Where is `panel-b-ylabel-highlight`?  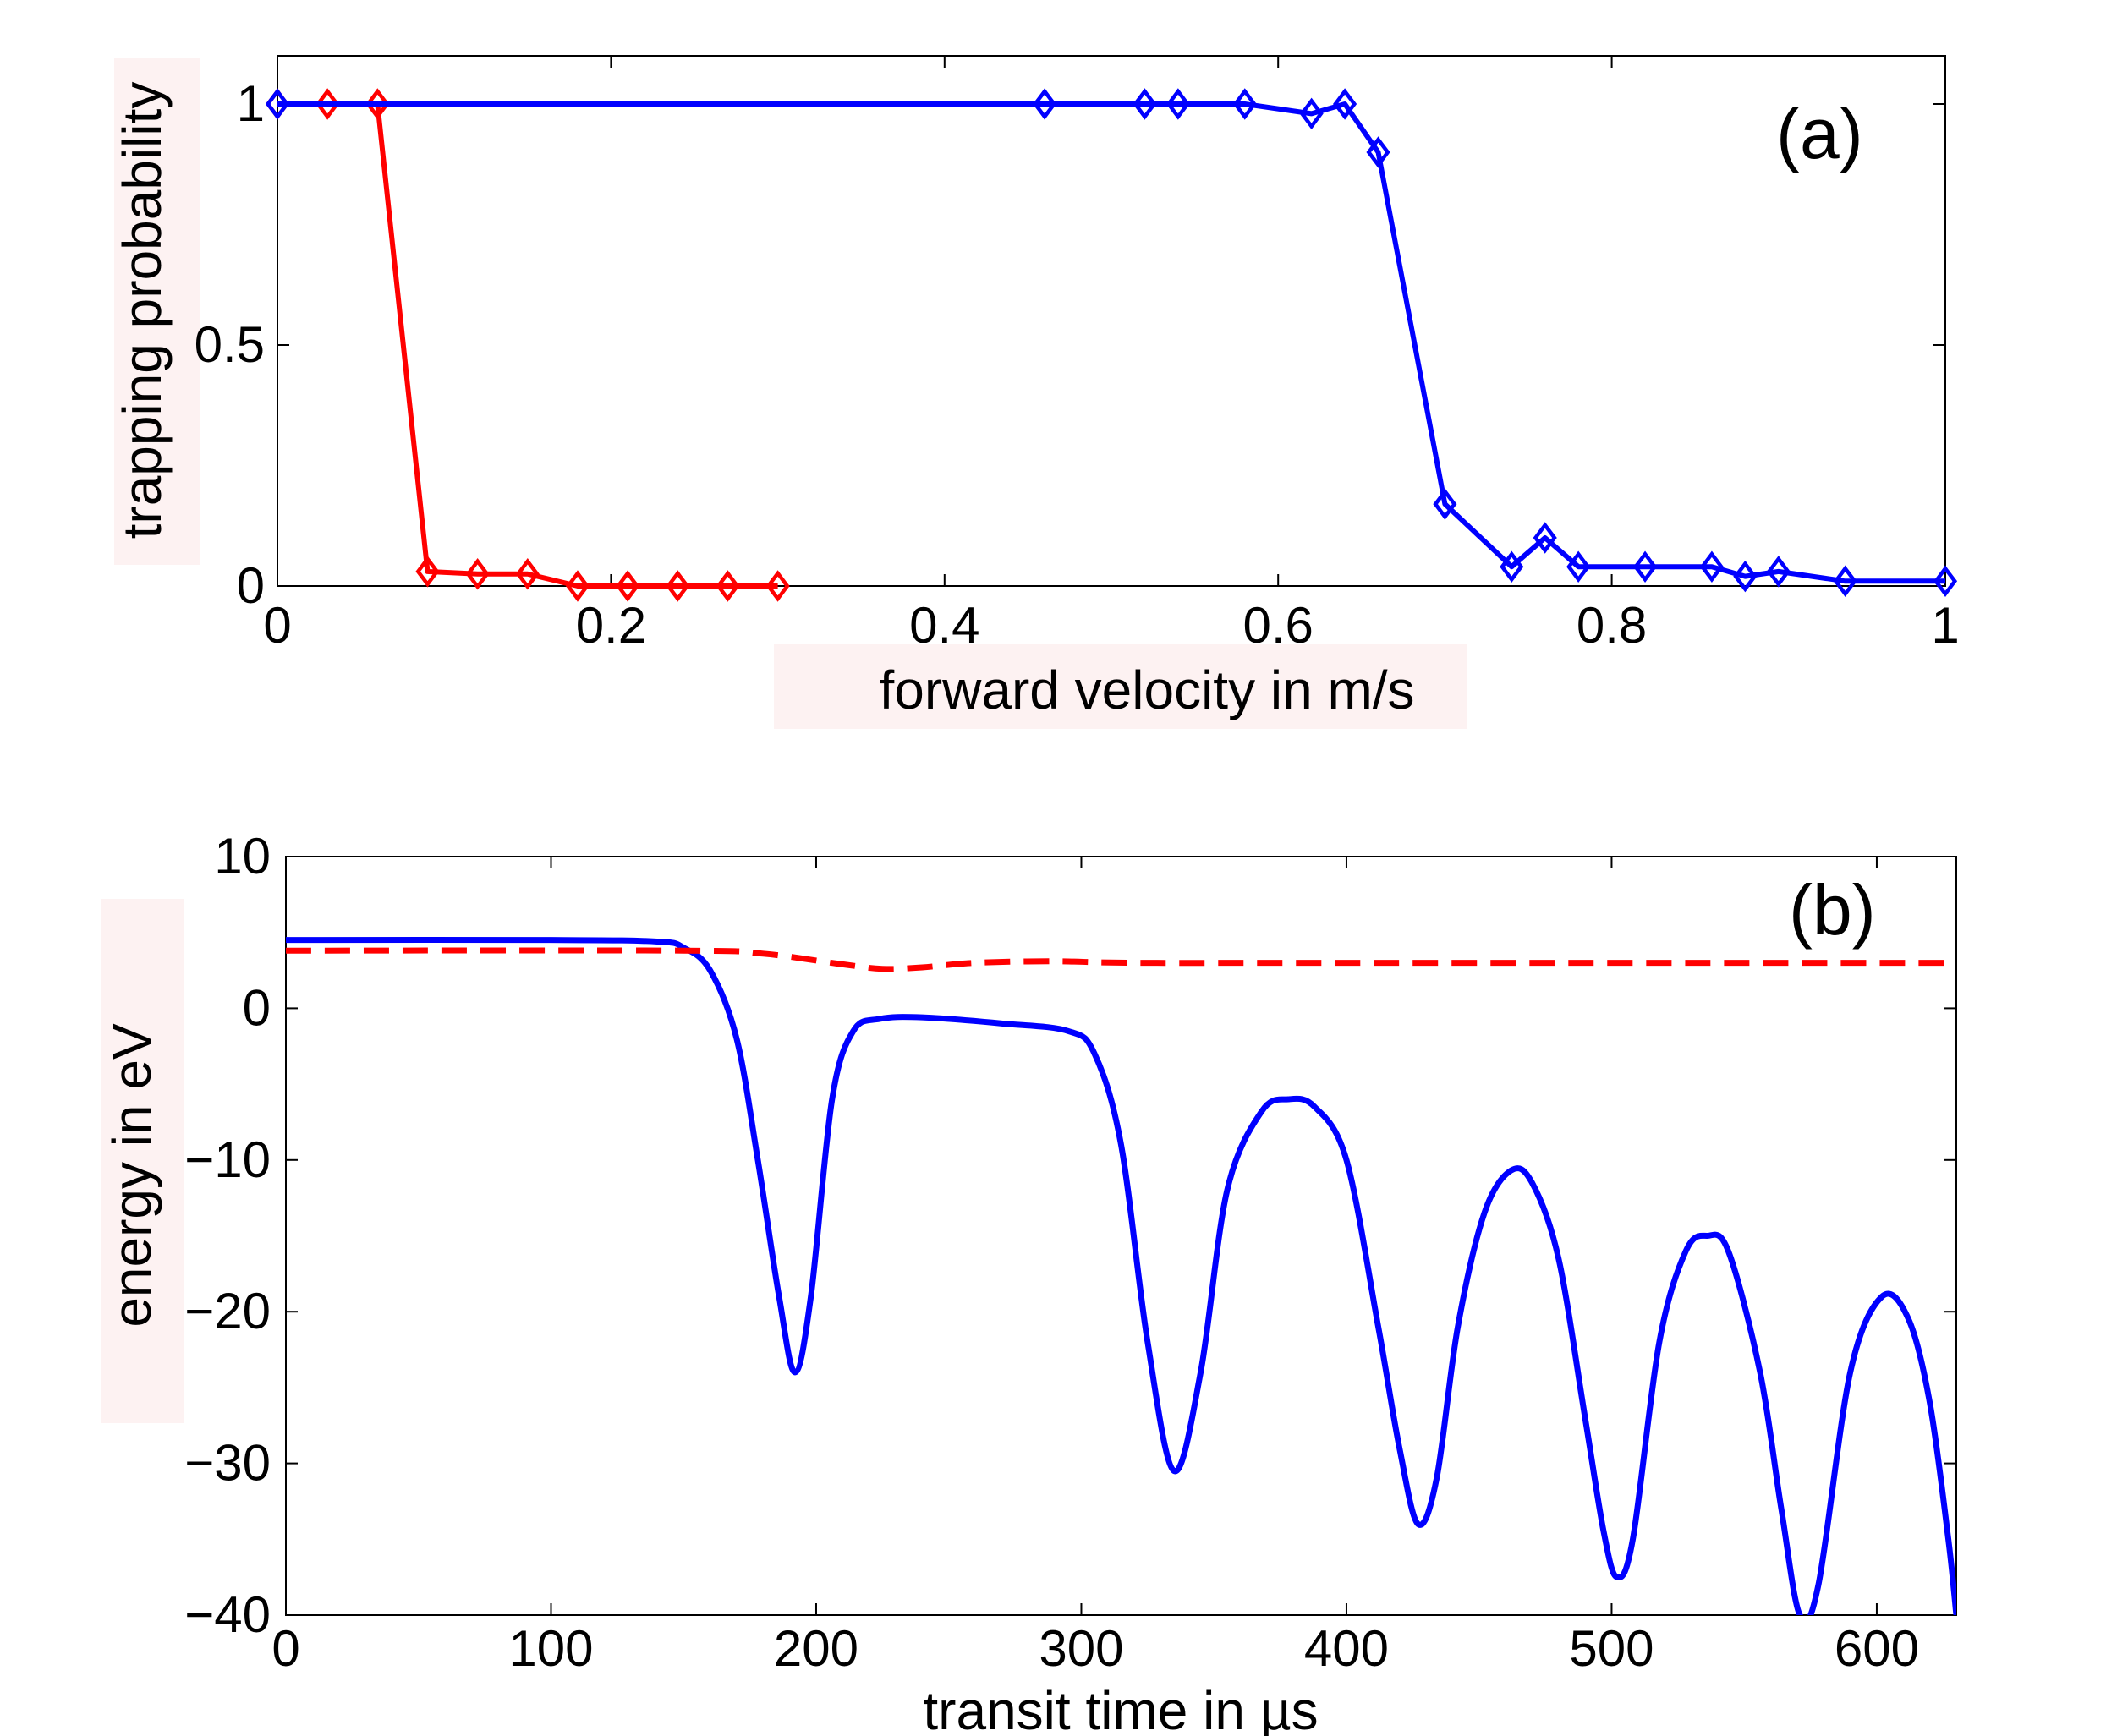
panel-b-ylabel-highlight is located at coordinates (142, 1161).